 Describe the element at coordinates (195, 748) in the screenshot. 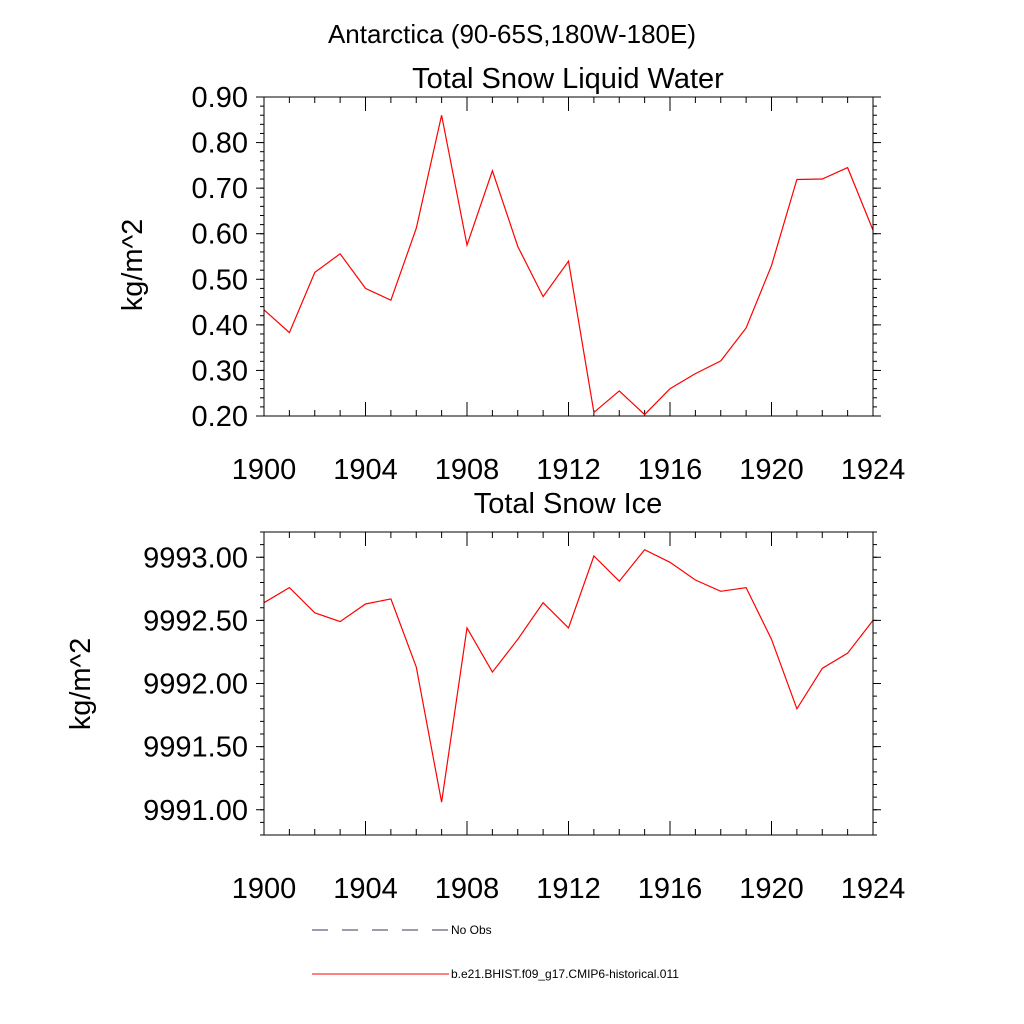

I see `y-tick-label: 9991.50` at that location.